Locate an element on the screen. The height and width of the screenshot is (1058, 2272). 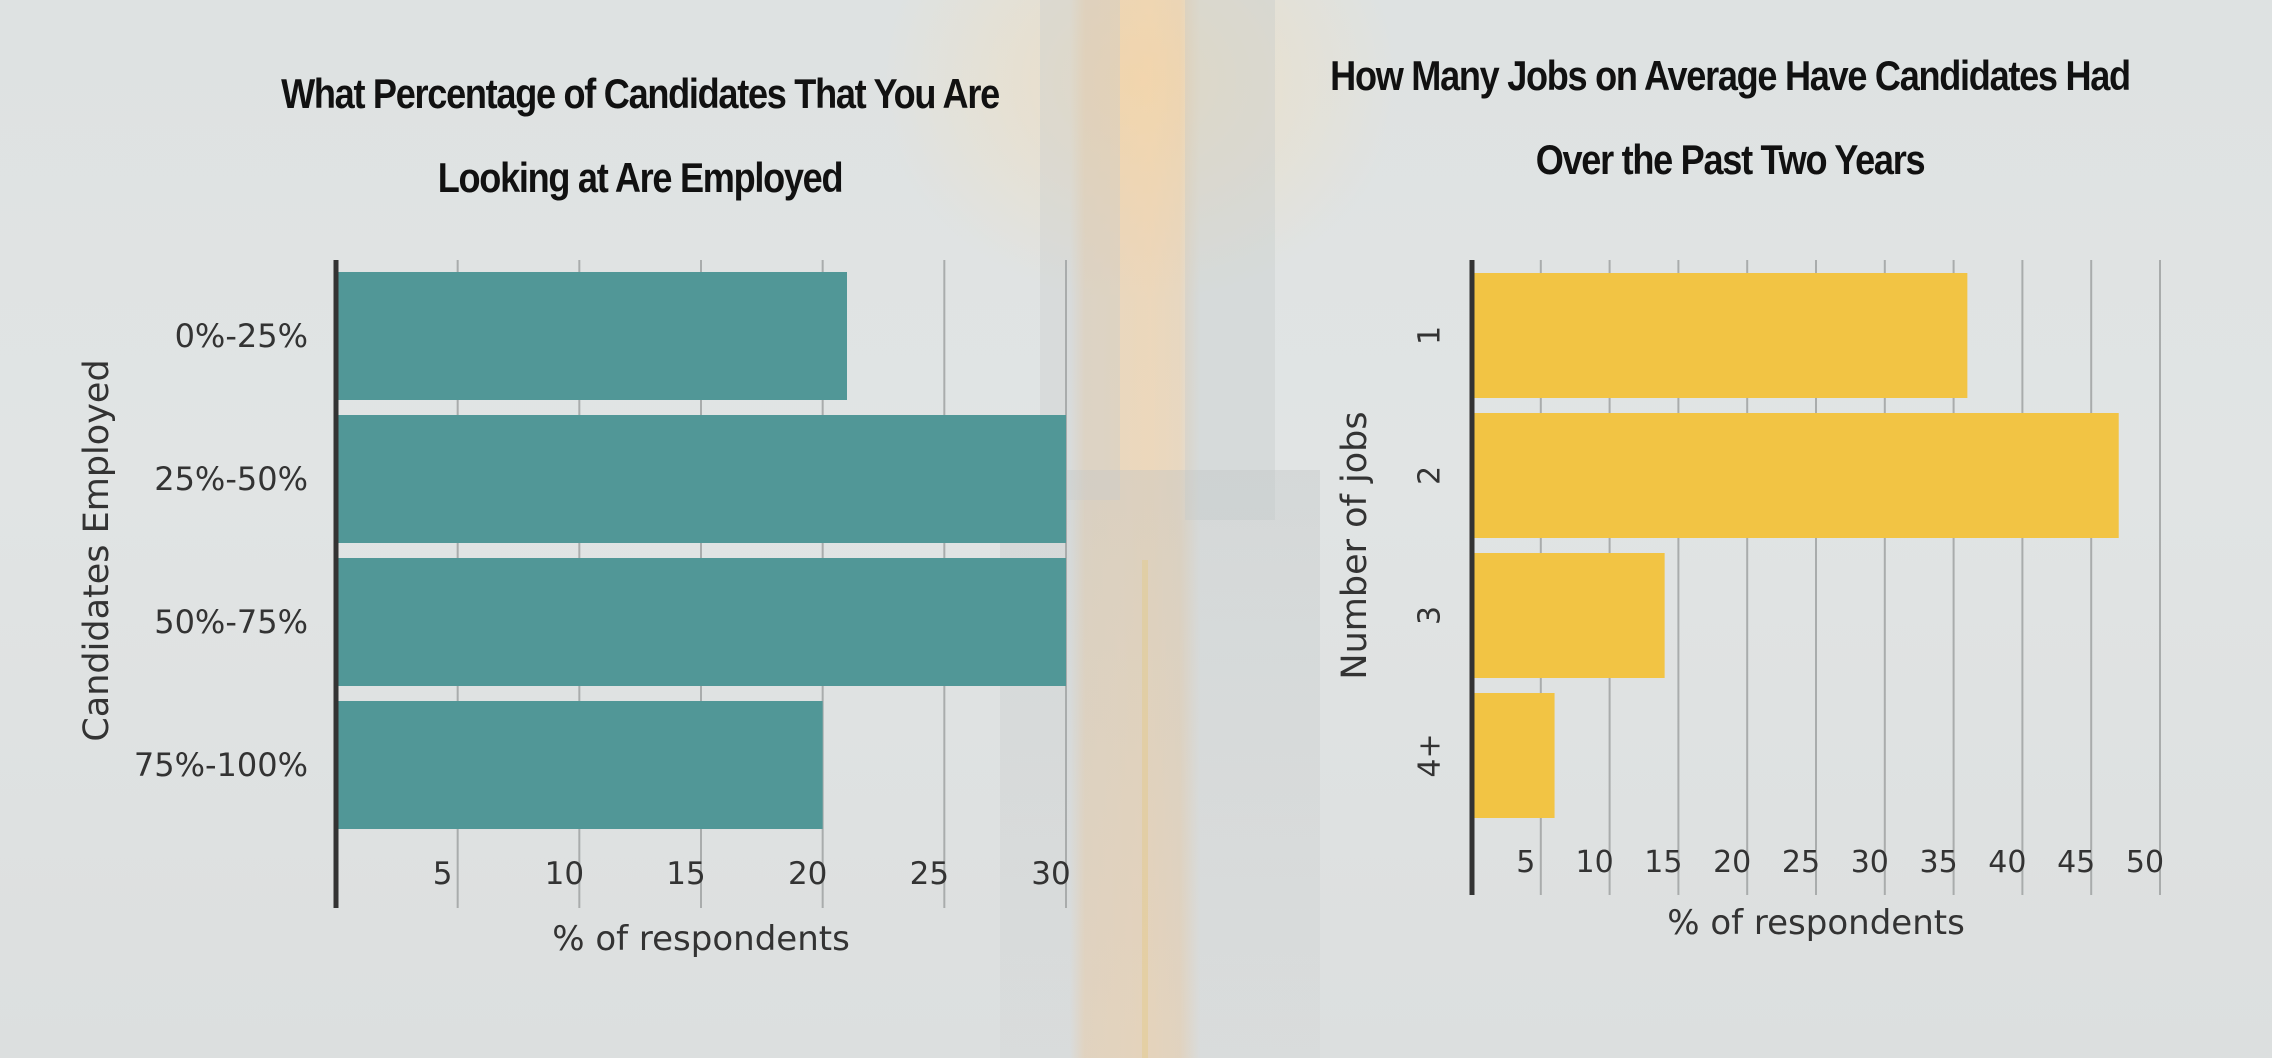
left-x-tick-label: 5 is located at coordinates (443, 874).